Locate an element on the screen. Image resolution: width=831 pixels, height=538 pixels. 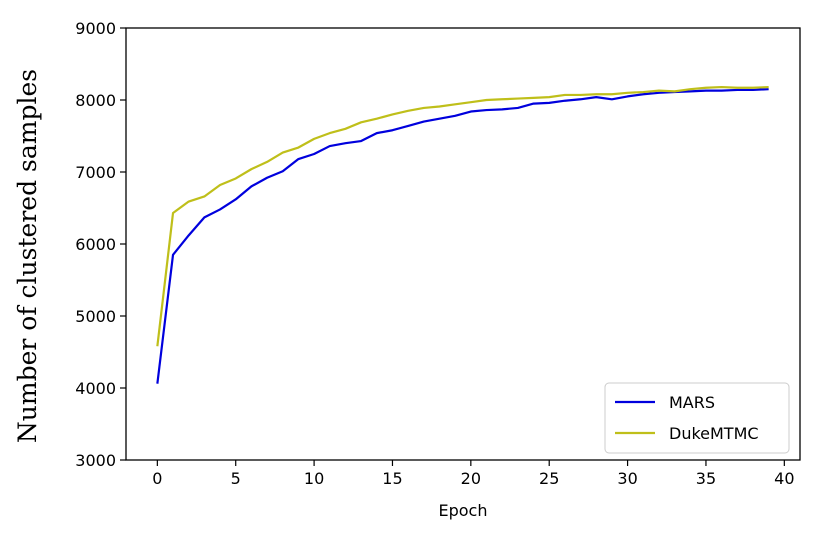
x-tick-label: 40 is located at coordinates (784, 478).